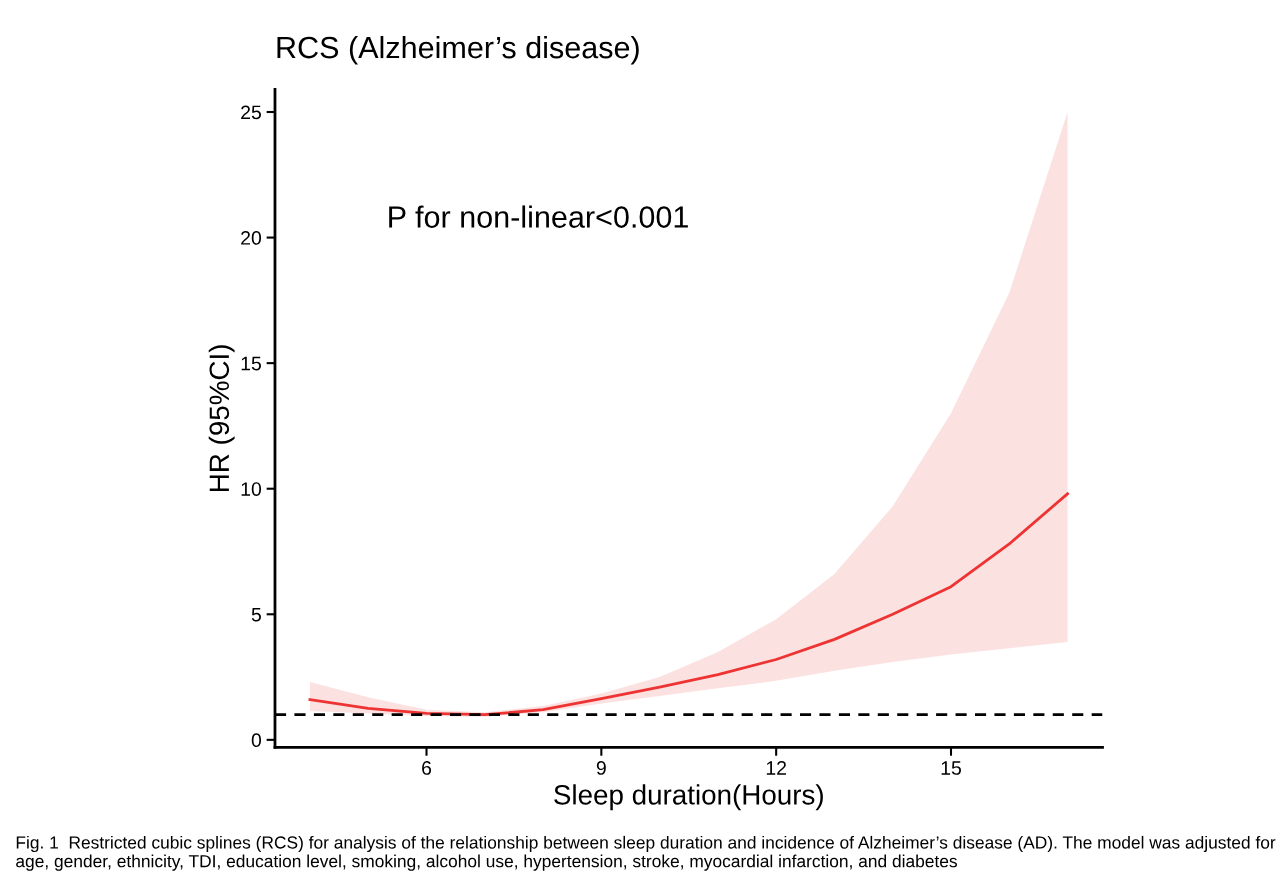  I want to click on chart-title: RCS (Alzheimer’s disease), so click(458, 50).